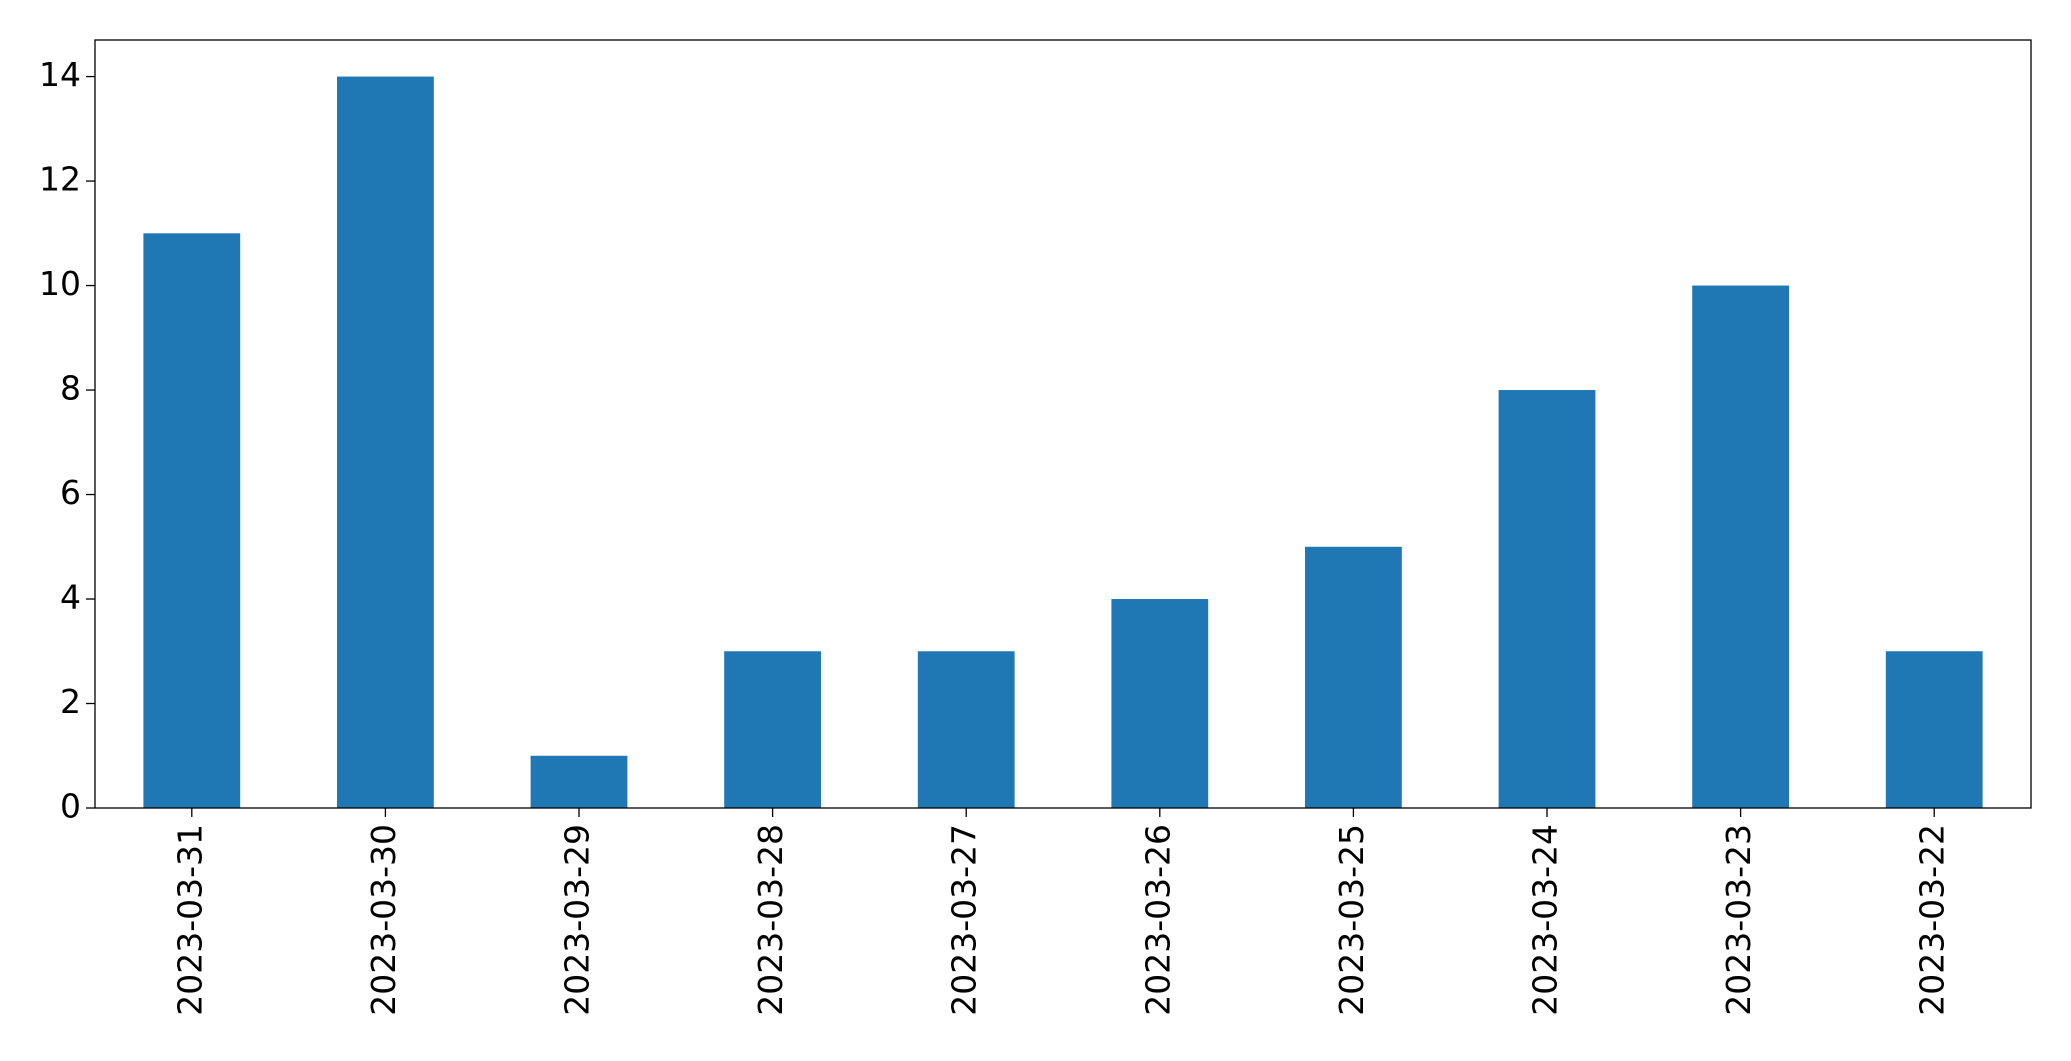 Image resolution: width=2071 pixels, height=1061 pixels. What do you see at coordinates (964, 920) in the screenshot?
I see `x-tick-label: 2023-03-27` at bounding box center [964, 920].